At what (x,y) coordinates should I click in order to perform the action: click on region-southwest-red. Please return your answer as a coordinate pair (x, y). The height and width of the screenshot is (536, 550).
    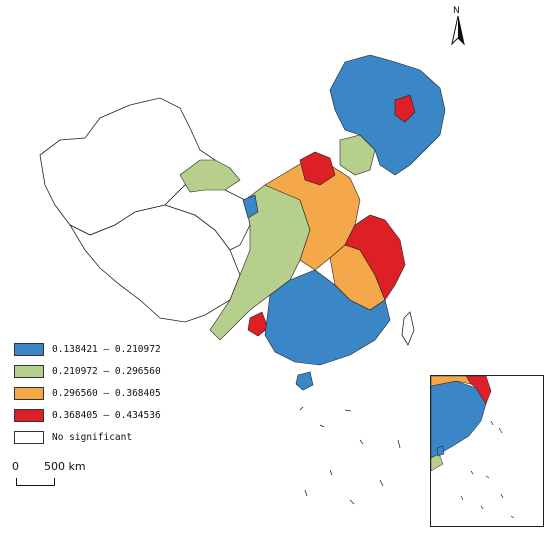
    Looking at the image, I should click on (258, 324).